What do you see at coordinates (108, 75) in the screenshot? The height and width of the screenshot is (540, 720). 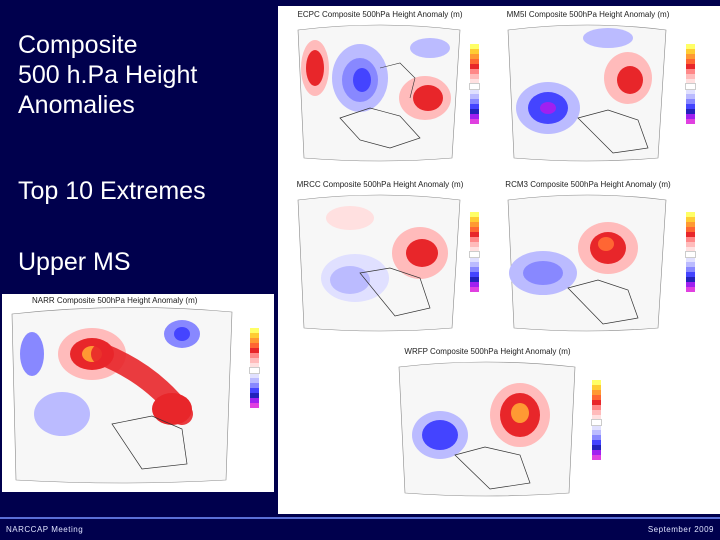 I see `title-line-2: 500 h.Pa Height` at bounding box center [108, 75].